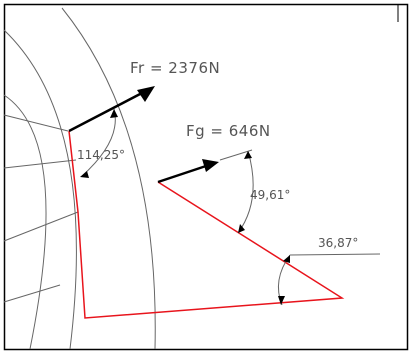 This screenshot has height=359, width=412. I want to click on arc-inner, so click(25, 222).